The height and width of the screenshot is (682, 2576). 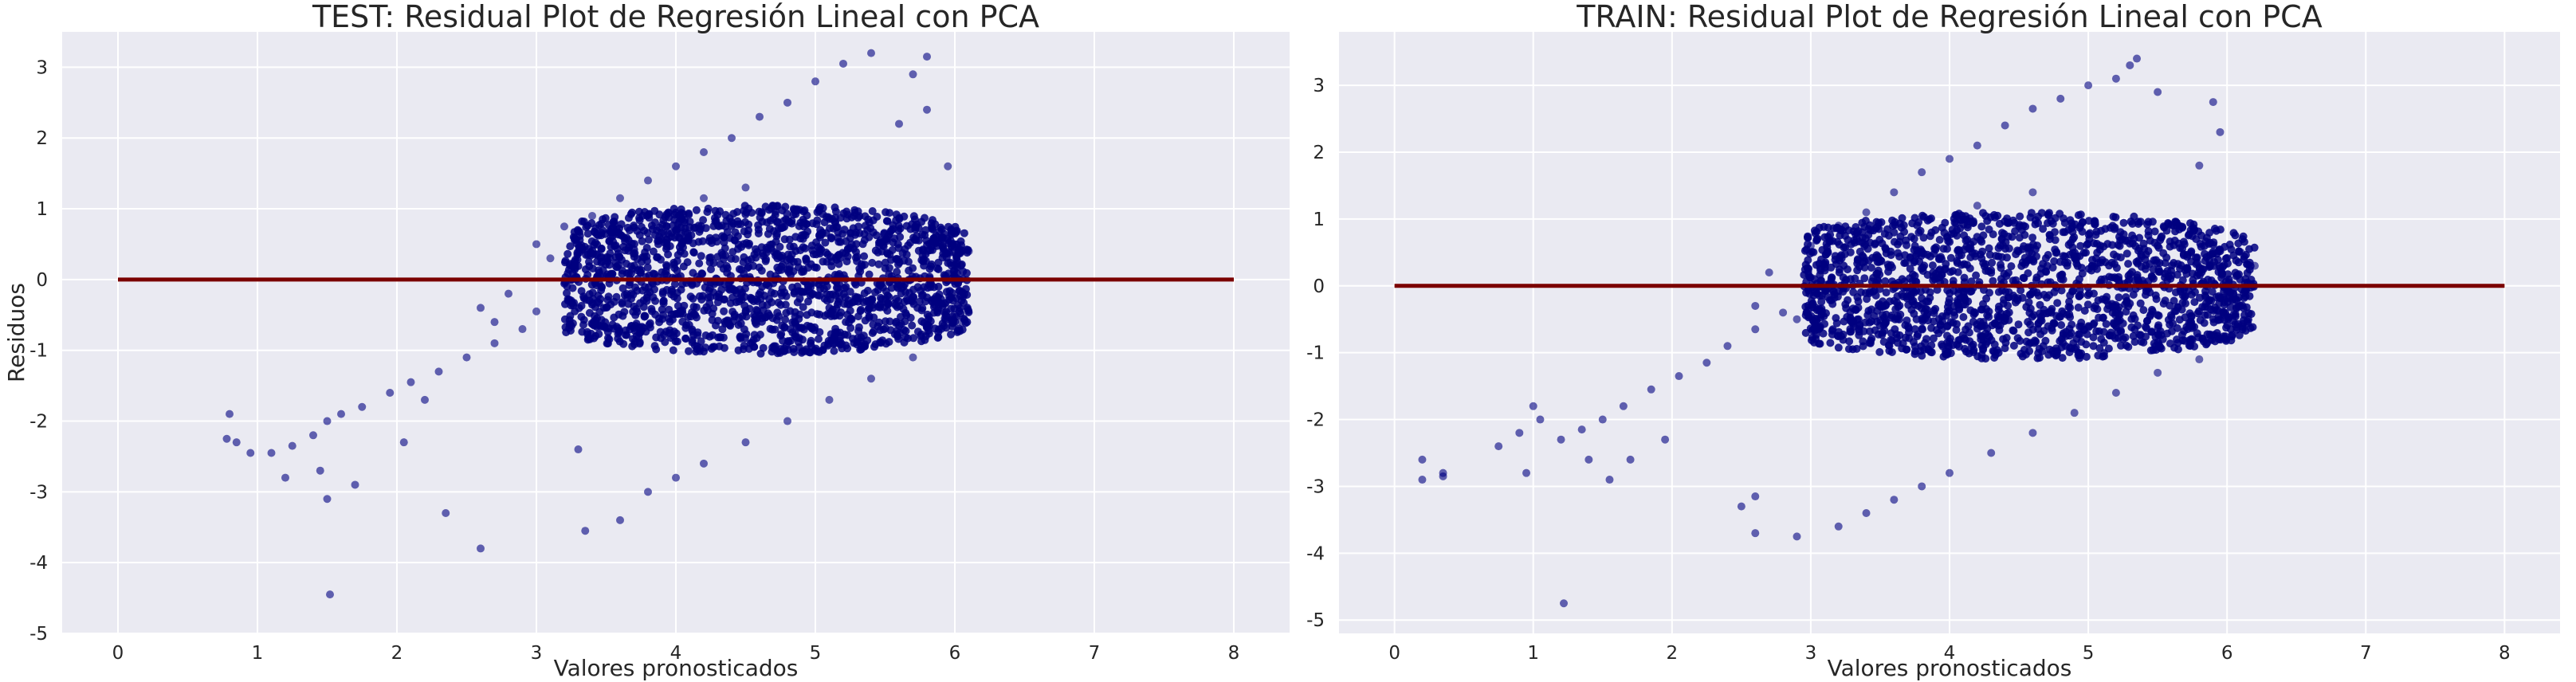 I want to click on y-tick-label: 1, so click(x=1319, y=220).